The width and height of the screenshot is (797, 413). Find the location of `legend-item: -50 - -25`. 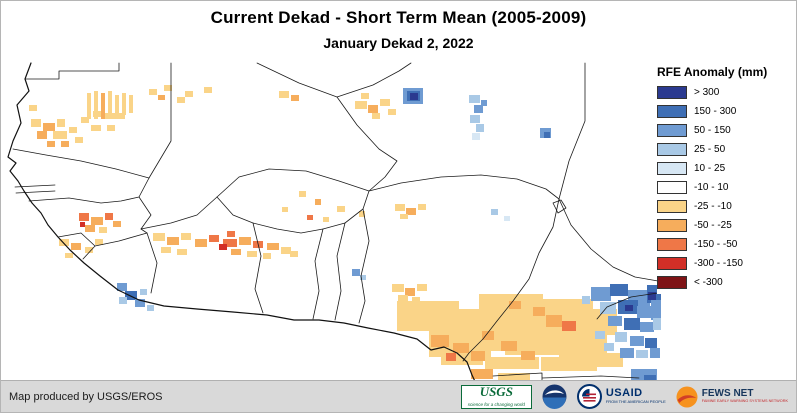

legend-item: -50 - -25 is located at coordinates (726, 225).